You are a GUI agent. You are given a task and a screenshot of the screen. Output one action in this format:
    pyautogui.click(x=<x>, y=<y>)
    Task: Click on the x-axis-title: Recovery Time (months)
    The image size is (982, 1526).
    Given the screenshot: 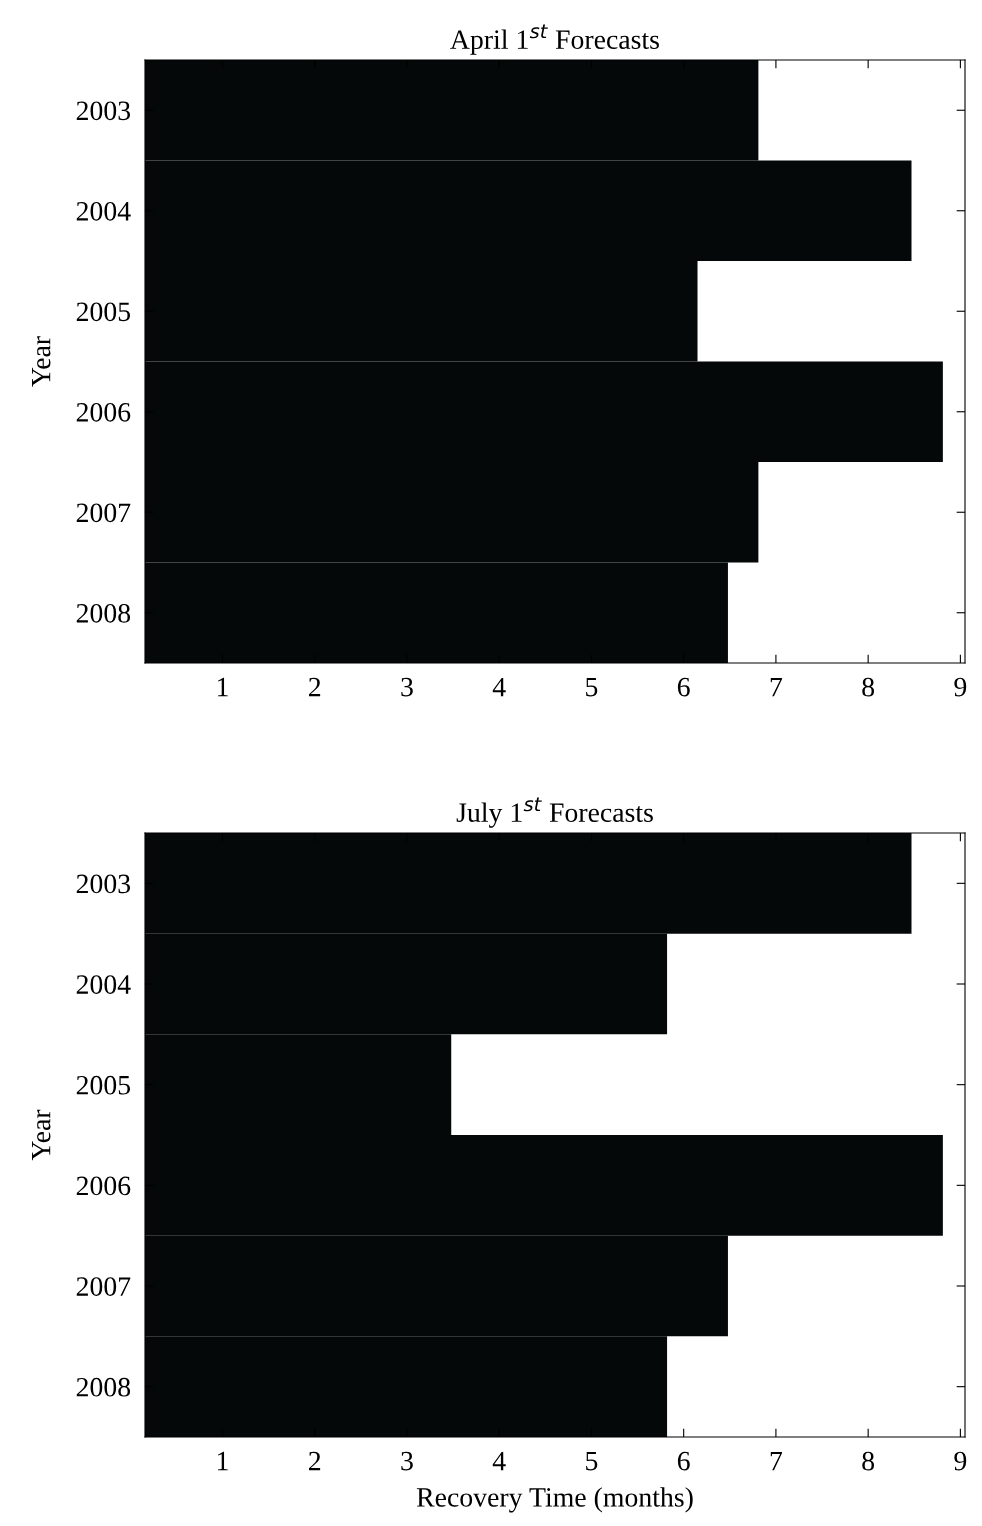 What is the action you would take?
    pyautogui.click(x=554, y=1500)
    